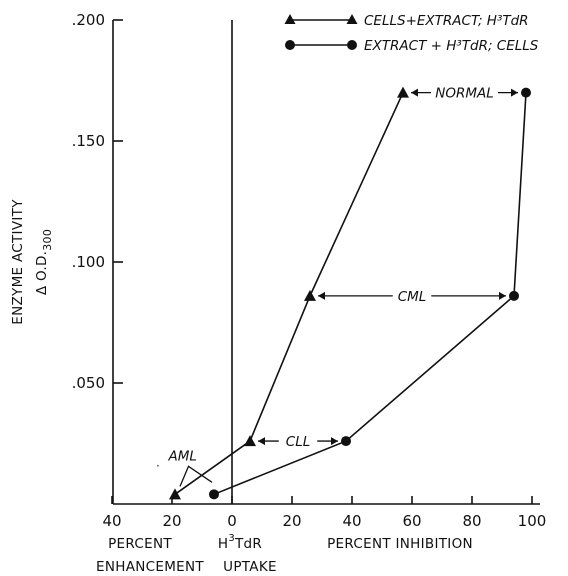 The height and width of the screenshot is (576, 568). What do you see at coordinates (464, 94) in the screenshot?
I see `annotation-normal-label: NORMAL` at bounding box center [464, 94].